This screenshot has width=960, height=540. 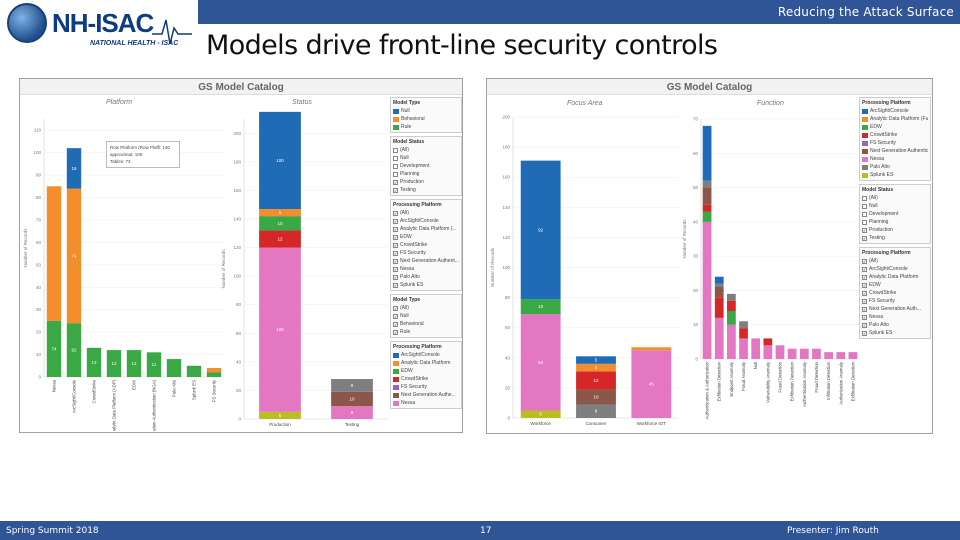 I want to click on filter-checkbox-item: ✓ Splunk ES, so click(x=895, y=333).